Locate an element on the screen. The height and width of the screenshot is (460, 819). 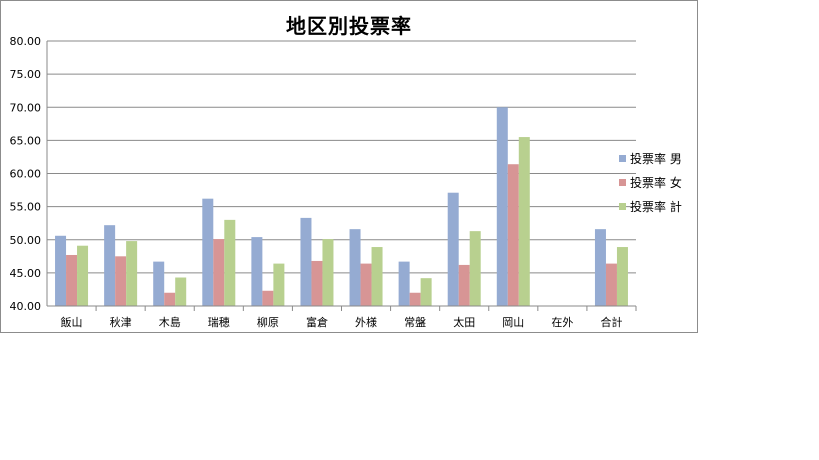
legend-label: 投票率 計 is located at coordinates (656, 206).